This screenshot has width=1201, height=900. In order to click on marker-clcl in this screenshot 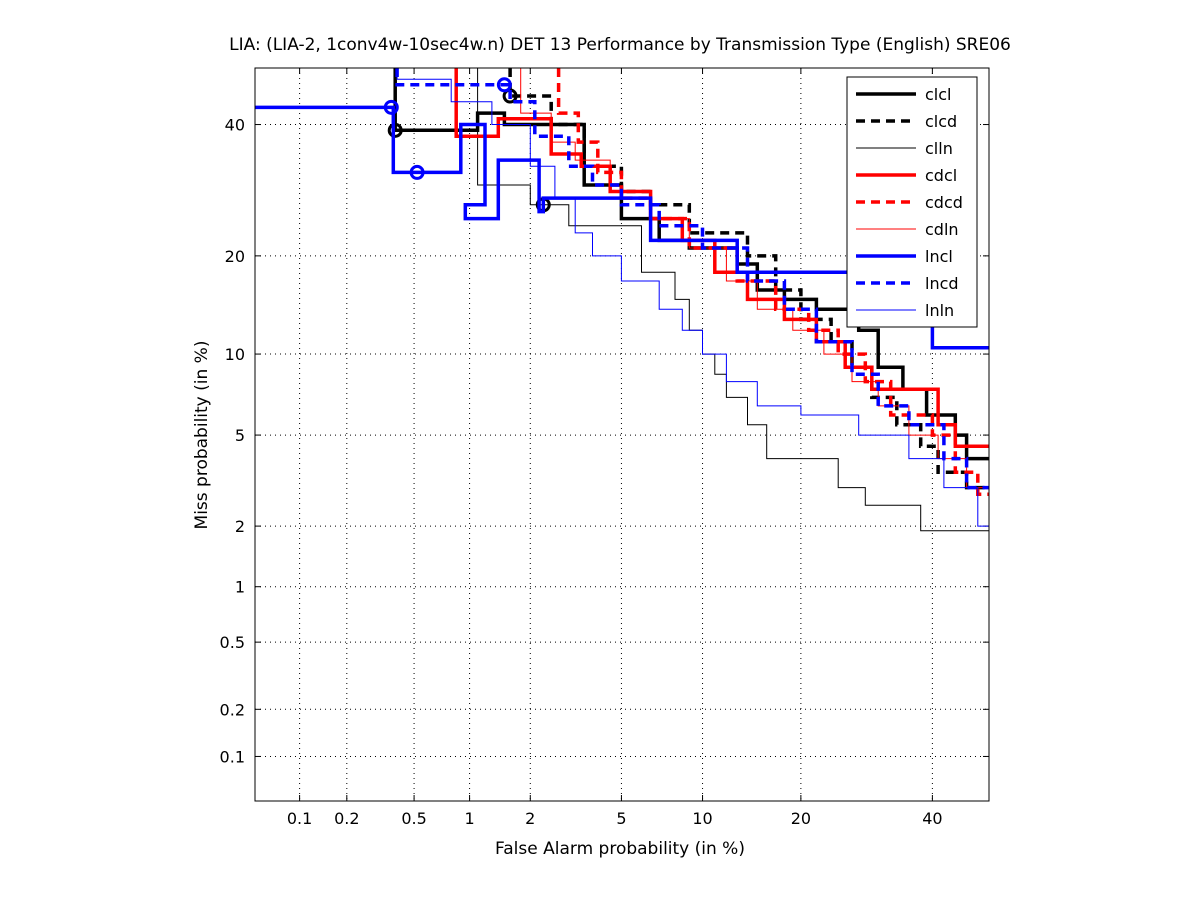, I will do `click(395, 130)`.